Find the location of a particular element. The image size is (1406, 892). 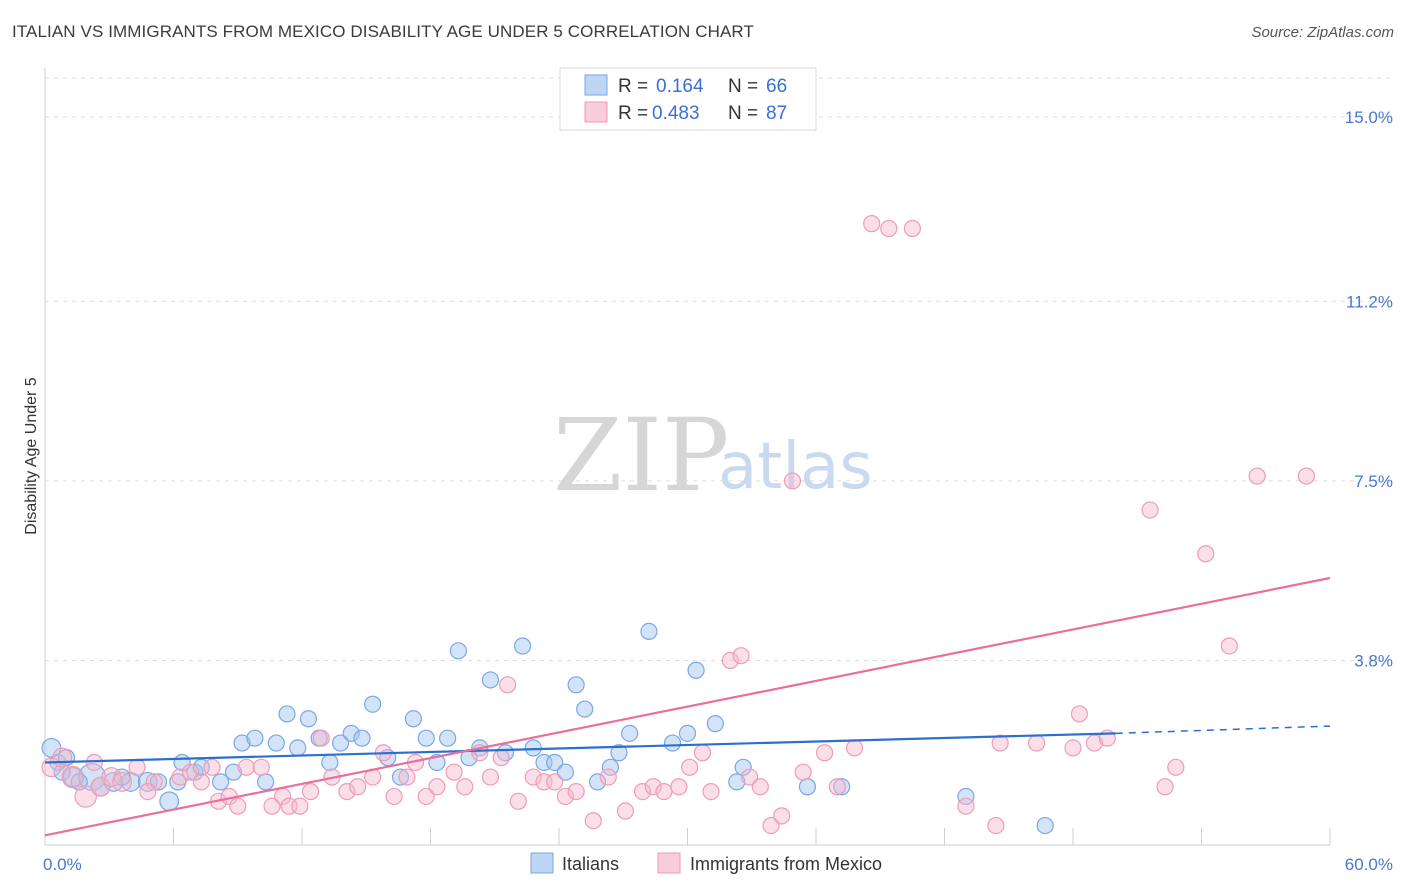

legend-swatch-mexico is located at coordinates (596, 112).